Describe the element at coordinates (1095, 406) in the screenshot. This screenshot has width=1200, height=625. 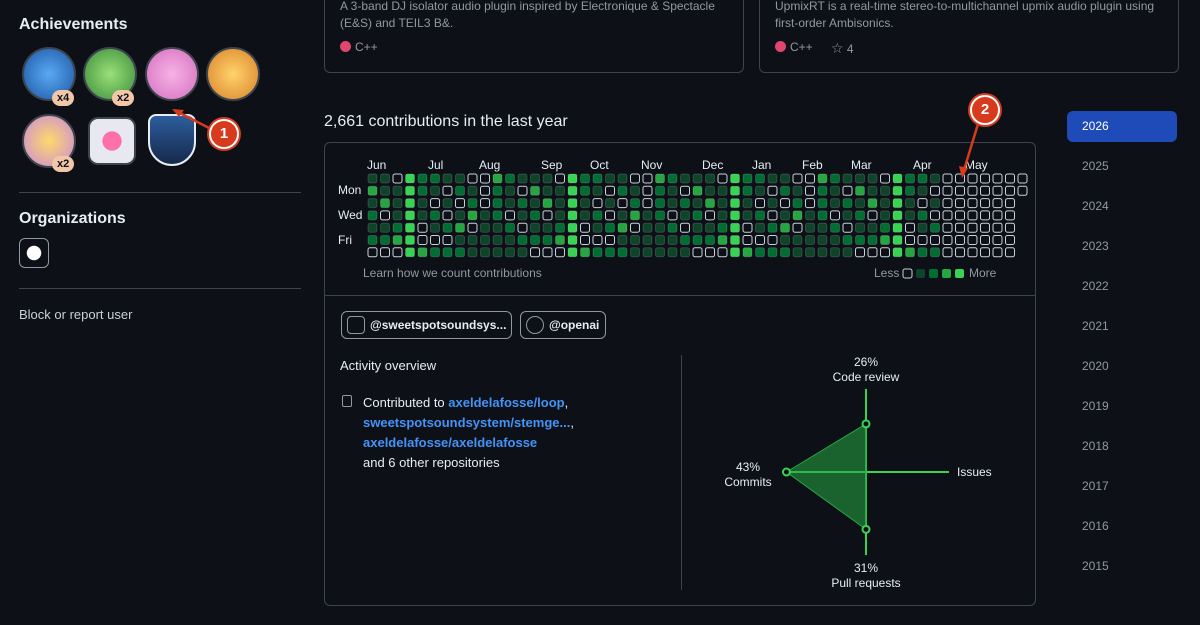
I see `year-link: 2019` at that location.